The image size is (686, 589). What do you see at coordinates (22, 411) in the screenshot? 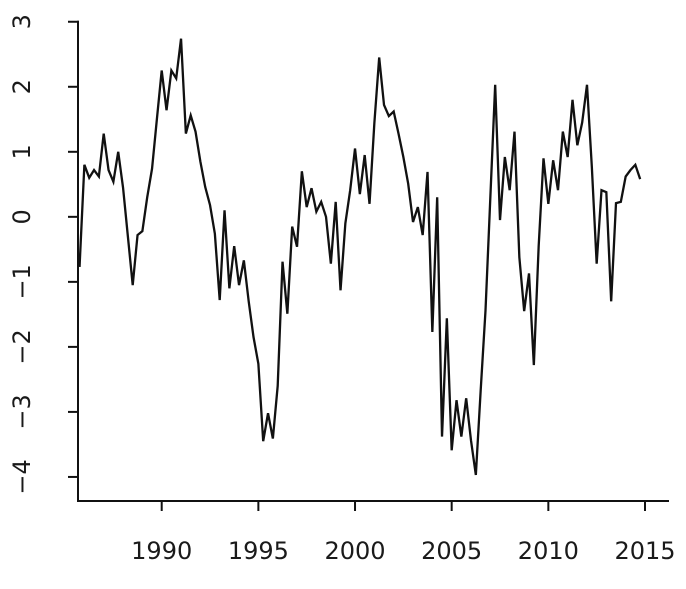
I see `y-tick-label: −3` at bounding box center [22, 411].